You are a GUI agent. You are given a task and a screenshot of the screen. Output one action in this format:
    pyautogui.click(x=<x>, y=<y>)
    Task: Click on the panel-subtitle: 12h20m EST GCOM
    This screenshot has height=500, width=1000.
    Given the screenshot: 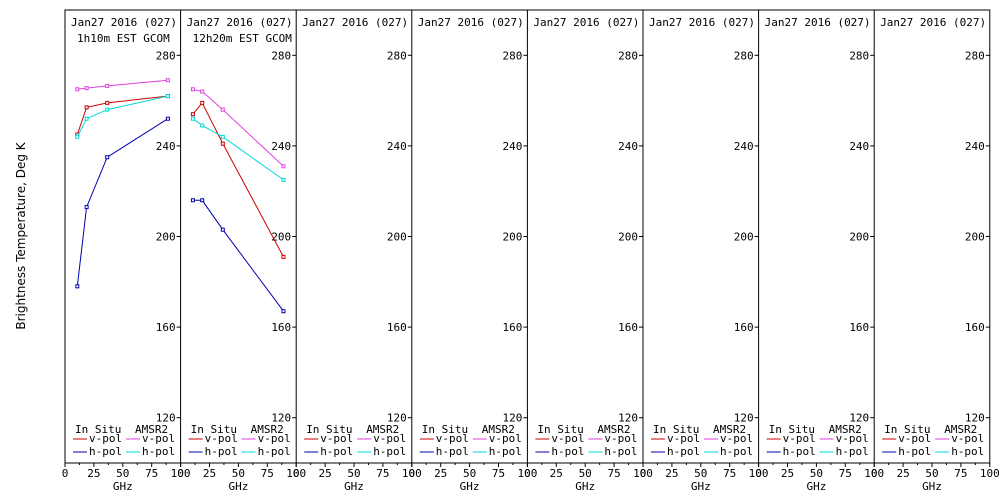 What is the action you would take?
    pyautogui.click(x=243, y=38)
    